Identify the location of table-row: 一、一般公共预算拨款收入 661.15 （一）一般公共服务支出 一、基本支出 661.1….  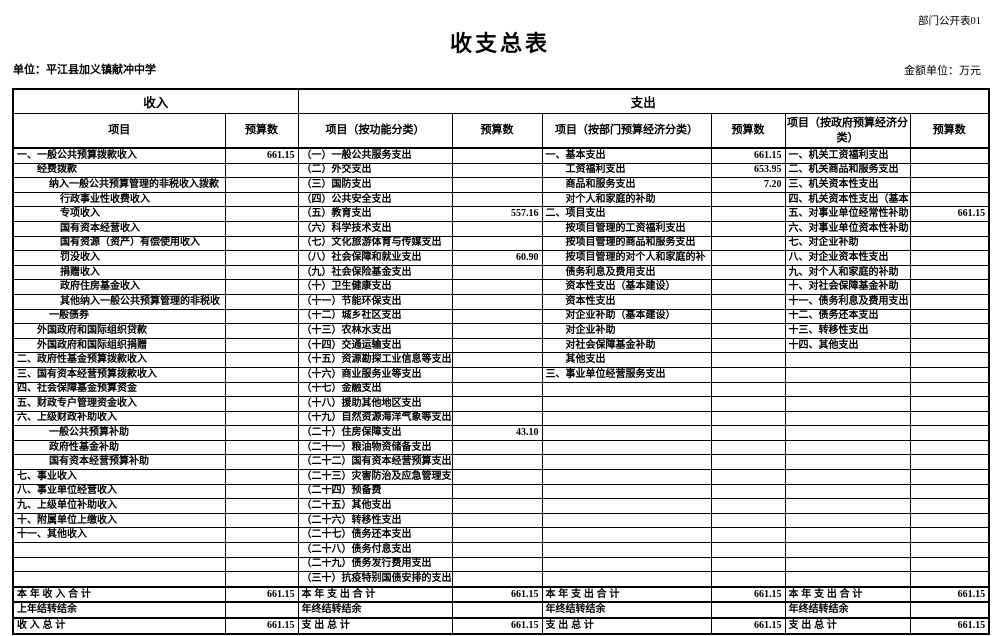
(501, 155).